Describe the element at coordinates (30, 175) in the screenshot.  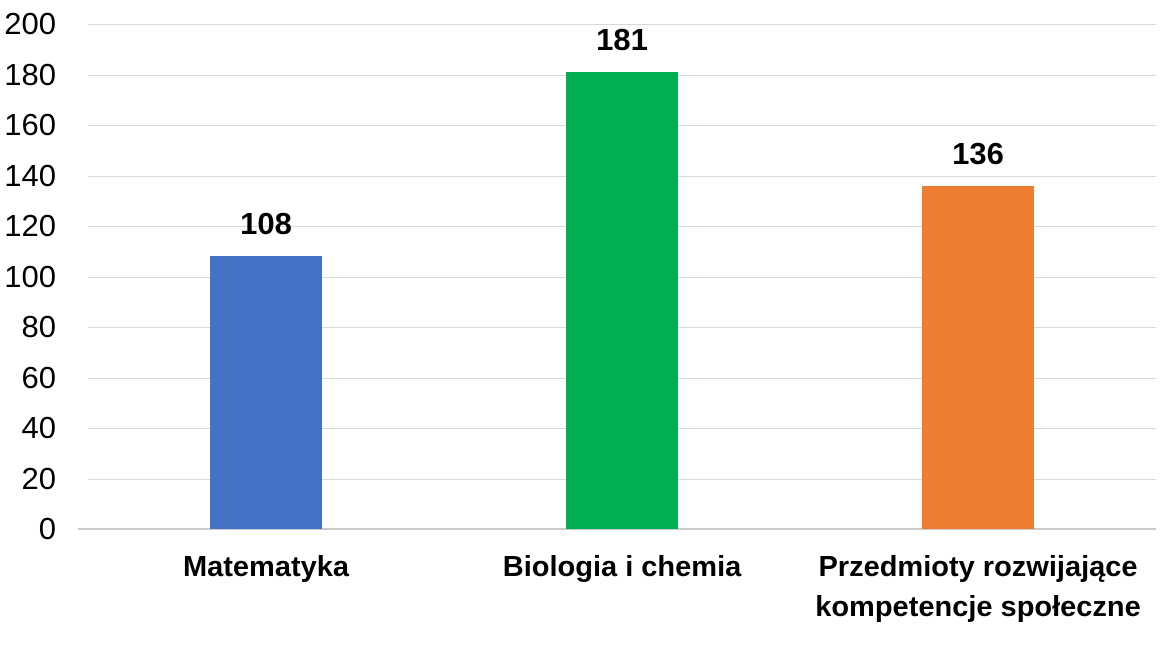
I see `y-tick-label: 140` at that location.